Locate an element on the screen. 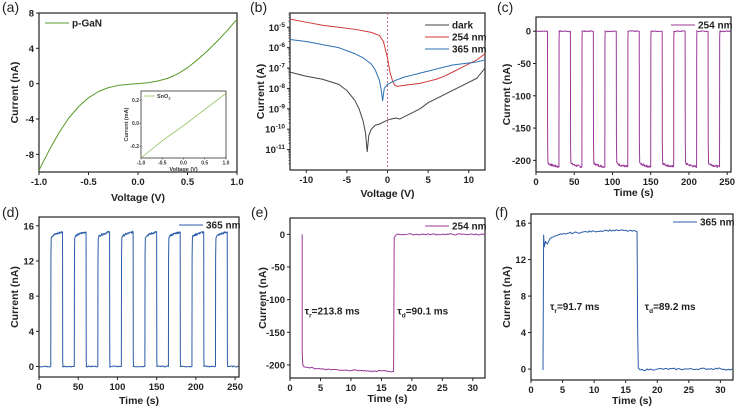 This screenshot has width=744, height=412. tau-value: =89.2 ms is located at coordinates (674, 307).